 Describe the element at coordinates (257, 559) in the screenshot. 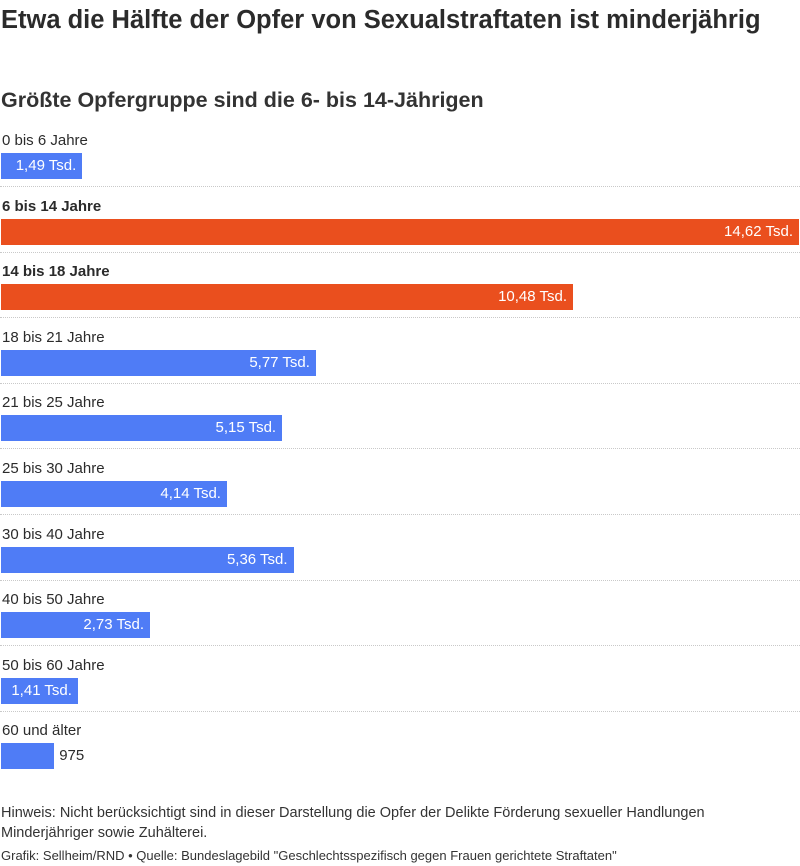

I see `value-label: 5,36 Tsd.` at that location.